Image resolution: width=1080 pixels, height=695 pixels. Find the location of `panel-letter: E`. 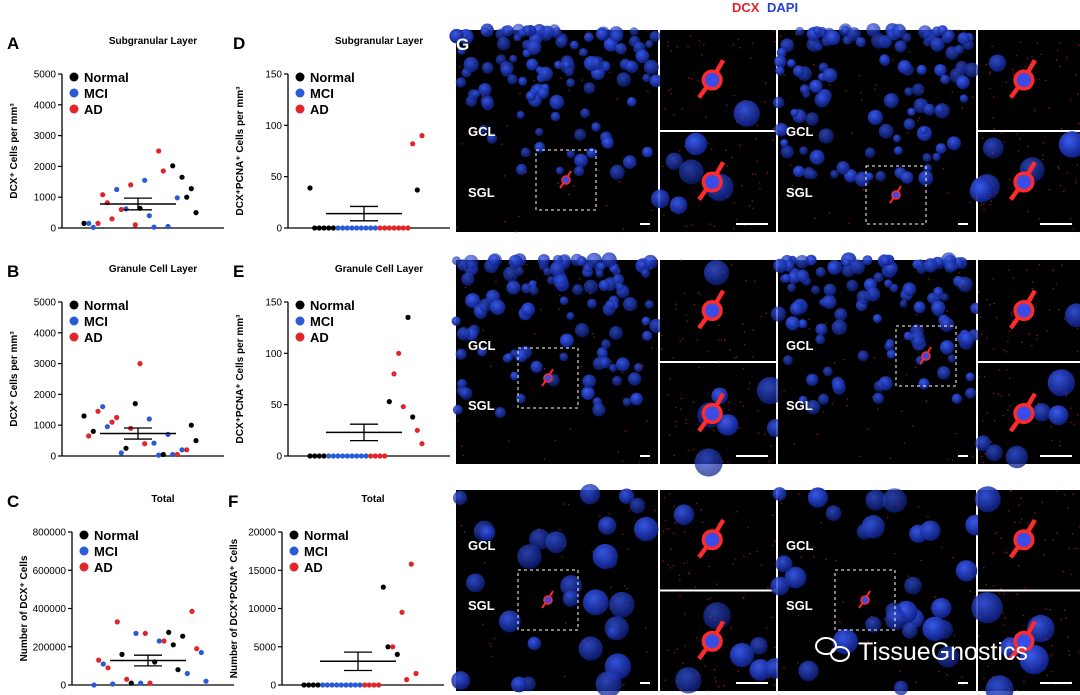

panel-letter: E is located at coordinates (238, 271).